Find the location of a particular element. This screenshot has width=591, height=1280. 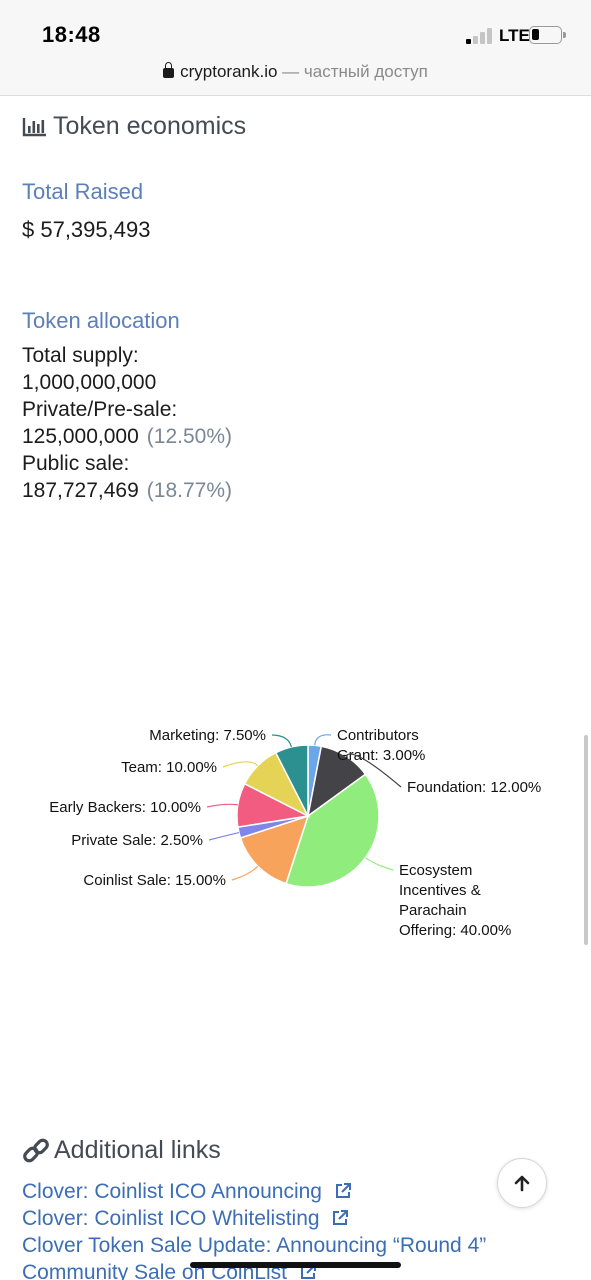

page-scrollbar is located at coordinates (586, 840).